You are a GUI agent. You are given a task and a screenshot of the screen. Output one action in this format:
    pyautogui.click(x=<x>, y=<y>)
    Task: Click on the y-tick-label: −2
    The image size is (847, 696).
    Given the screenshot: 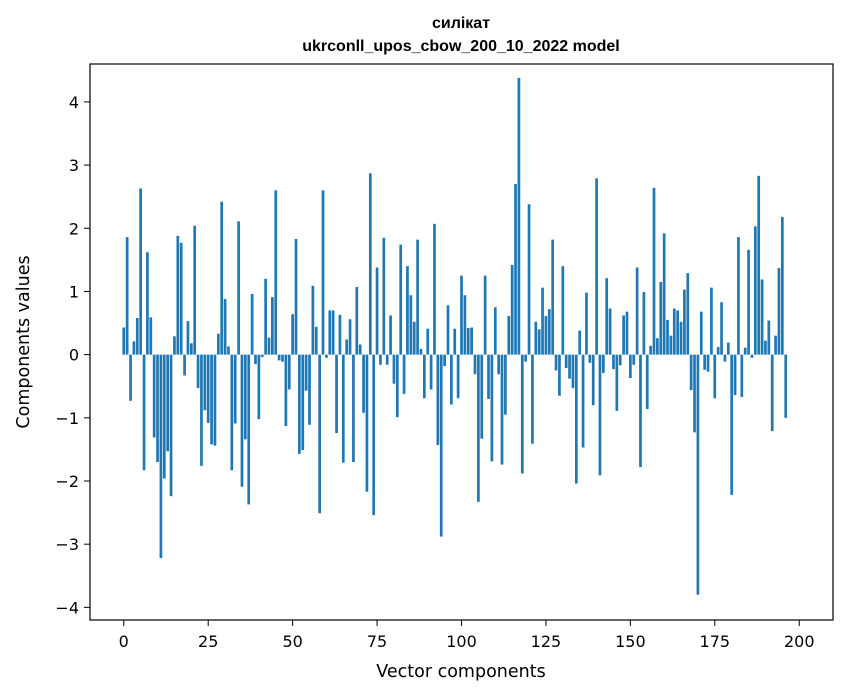 What is the action you would take?
    pyautogui.click(x=67, y=481)
    